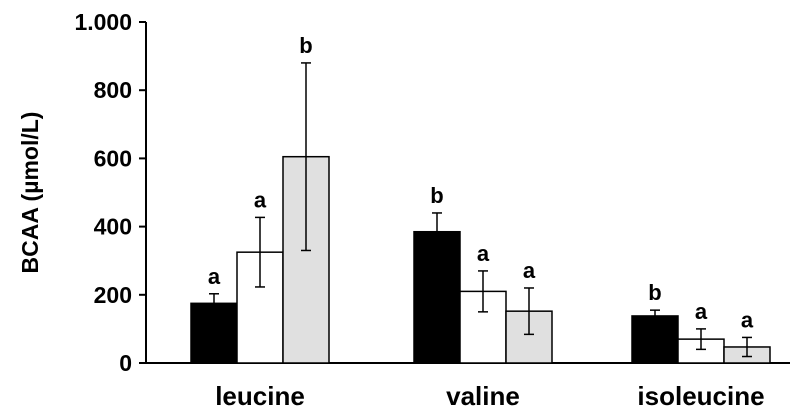 Image resolution: width=812 pixels, height=417 pixels. What do you see at coordinates (103, 22) in the screenshot?
I see `y-tick-label: 1.000` at bounding box center [103, 22].